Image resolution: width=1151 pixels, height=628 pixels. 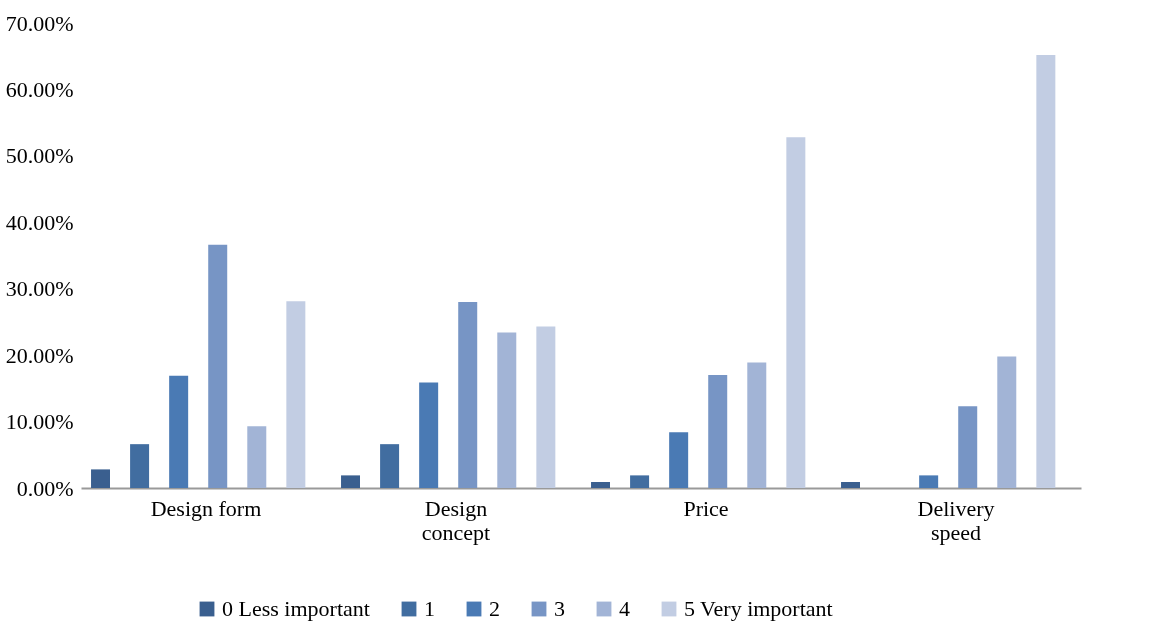 I want to click on y-tick-label: 70.00%, so click(x=39, y=23).